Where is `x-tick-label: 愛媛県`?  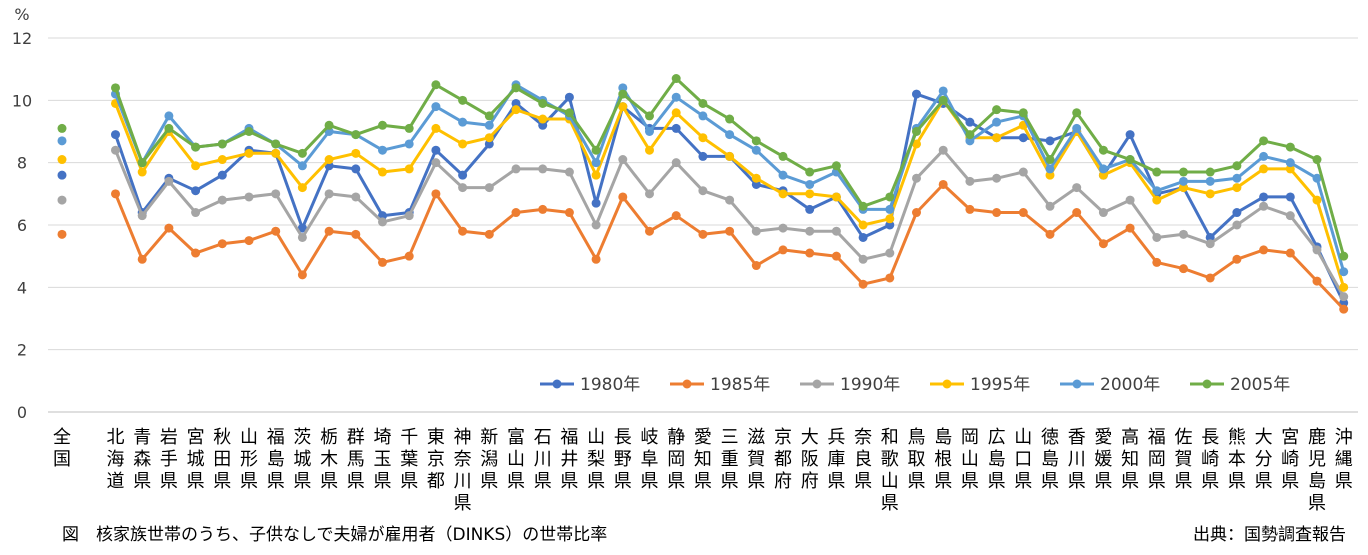 x-tick-label: 愛媛県 is located at coordinates (1103, 459).